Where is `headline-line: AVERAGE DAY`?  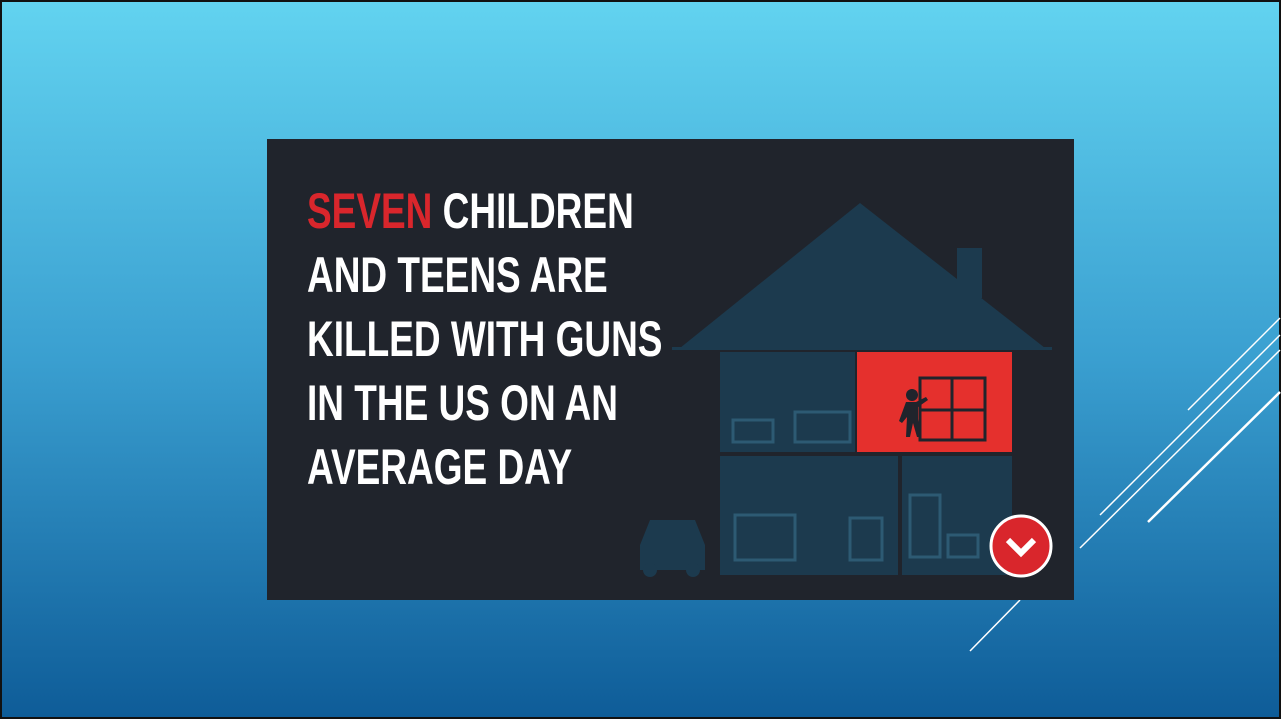 headline-line: AVERAGE DAY is located at coordinates (439, 468).